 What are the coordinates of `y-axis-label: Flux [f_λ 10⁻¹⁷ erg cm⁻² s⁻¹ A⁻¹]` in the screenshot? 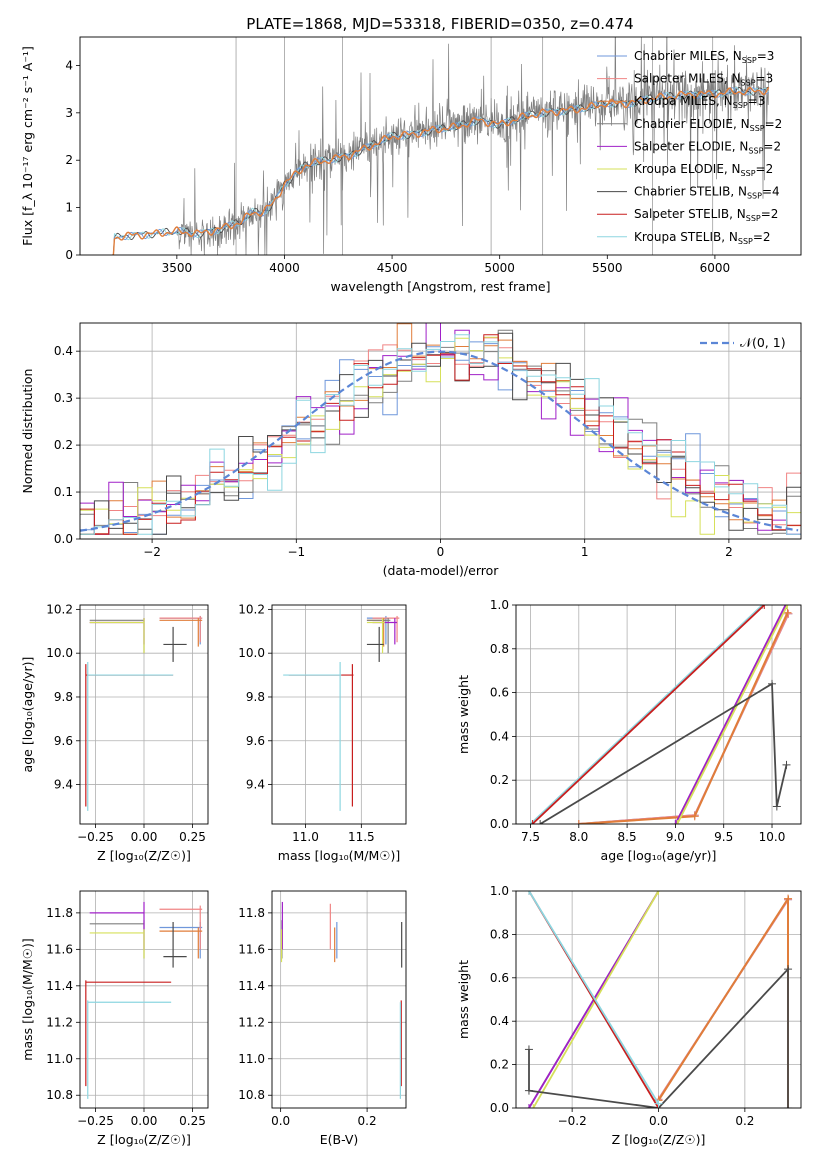 It's located at (27, 146).